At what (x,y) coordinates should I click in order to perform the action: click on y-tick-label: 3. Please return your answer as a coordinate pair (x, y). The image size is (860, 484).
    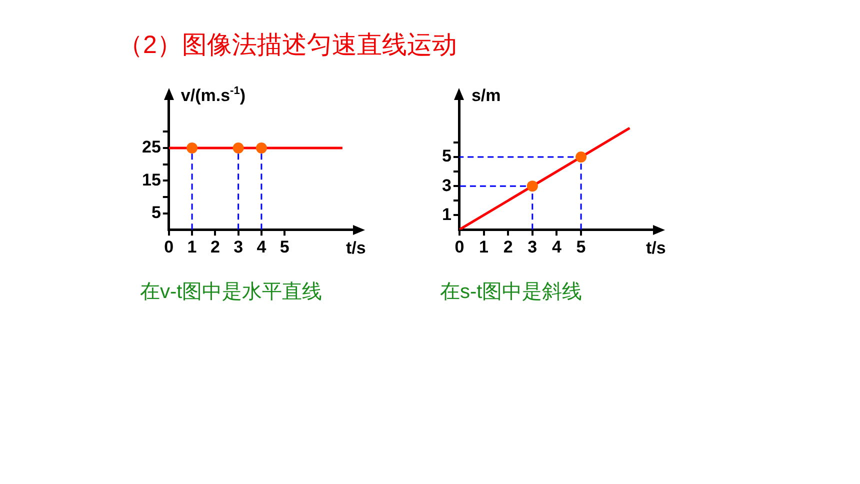
    Looking at the image, I should click on (447, 185).